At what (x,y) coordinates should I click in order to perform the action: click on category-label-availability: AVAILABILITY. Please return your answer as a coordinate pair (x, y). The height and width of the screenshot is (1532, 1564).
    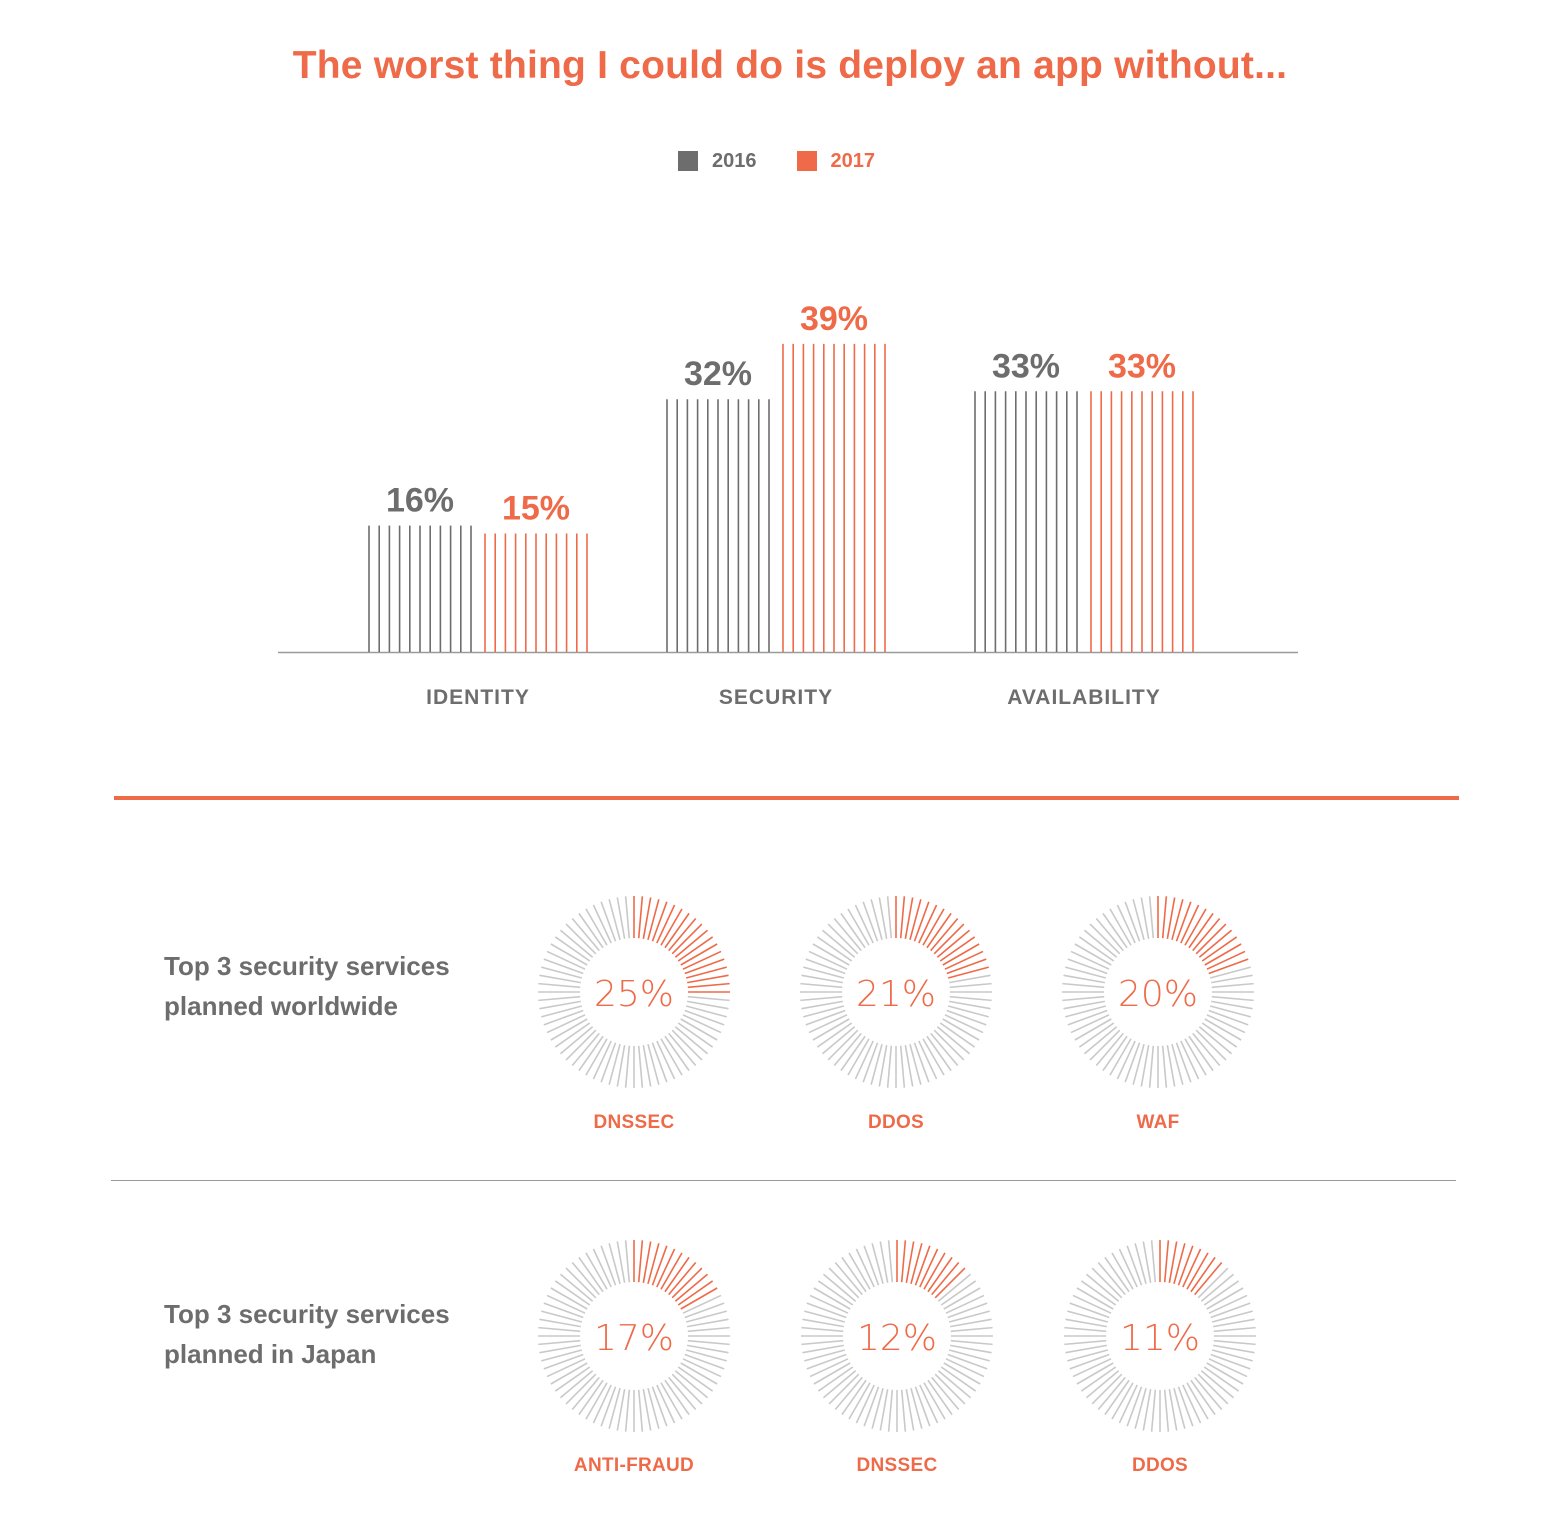
    Looking at the image, I should click on (1084, 697).